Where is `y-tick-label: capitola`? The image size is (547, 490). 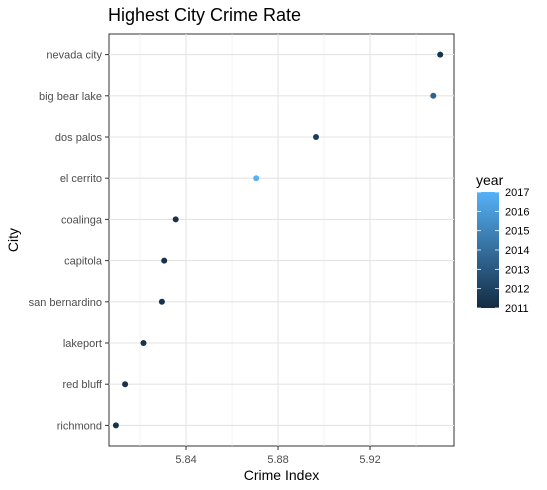 y-tick-label: capitola is located at coordinates (83, 262).